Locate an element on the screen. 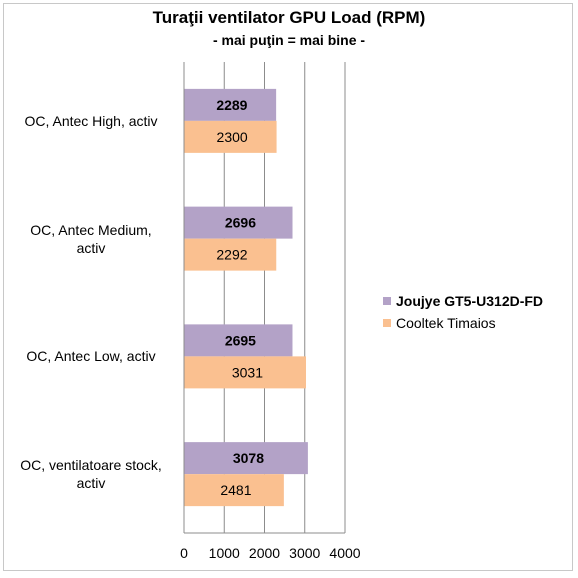 The image size is (578, 578). data-label: 3078 is located at coordinates (248, 458).